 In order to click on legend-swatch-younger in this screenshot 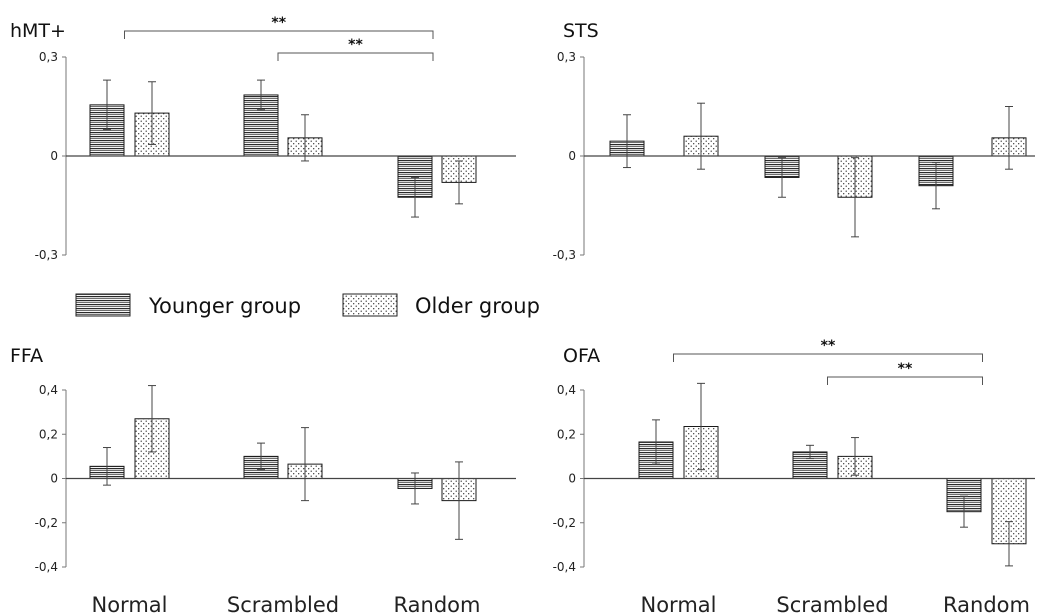, I will do `click(103, 305)`.